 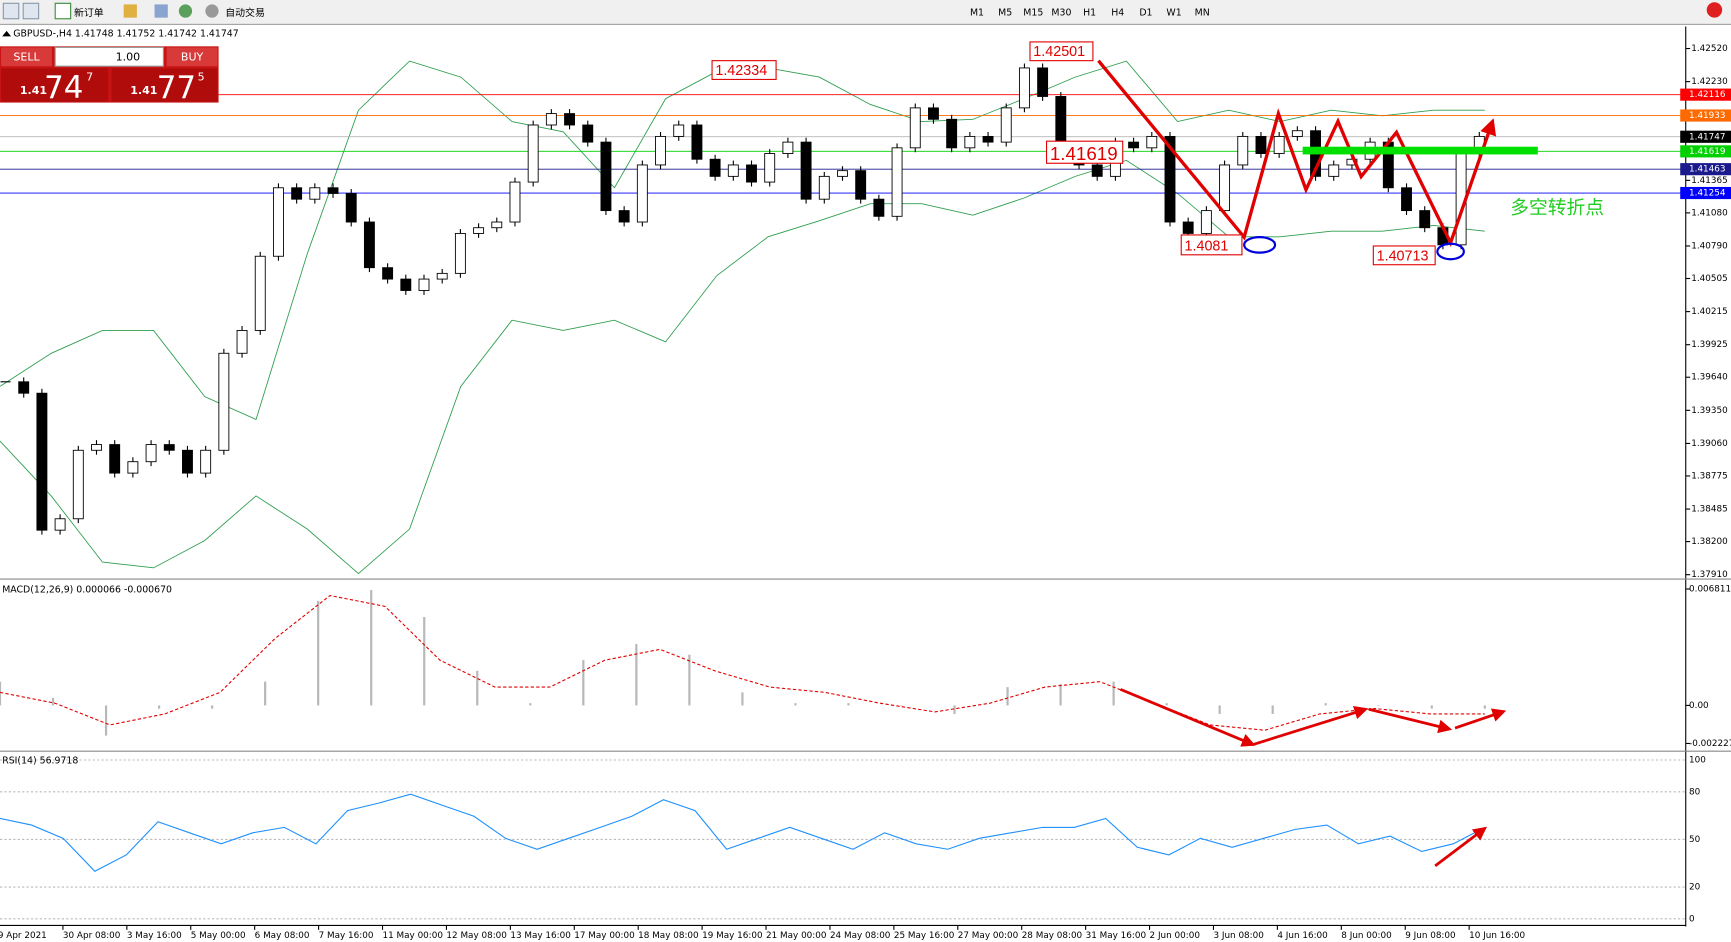 What do you see at coordinates (1450, 251) in the screenshot?
I see `circle-mark` at bounding box center [1450, 251].